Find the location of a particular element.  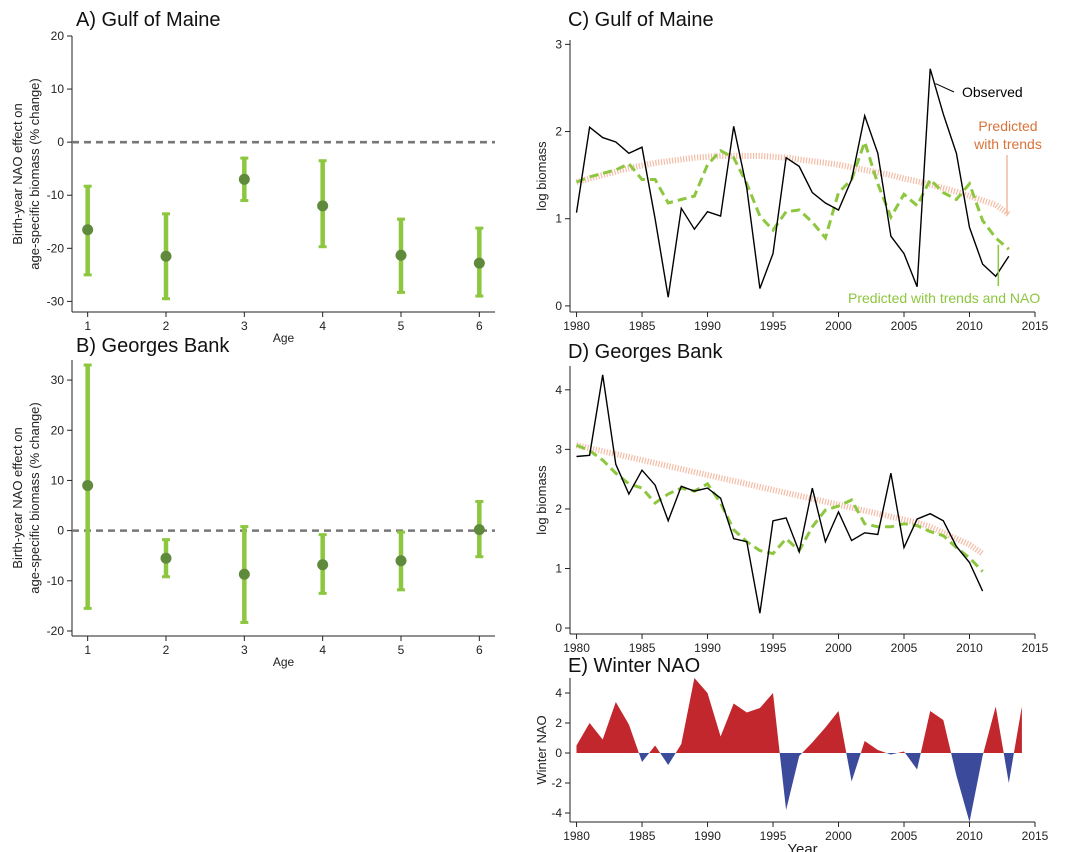

y-tick-label: -2 is located at coordinates (556, 783).